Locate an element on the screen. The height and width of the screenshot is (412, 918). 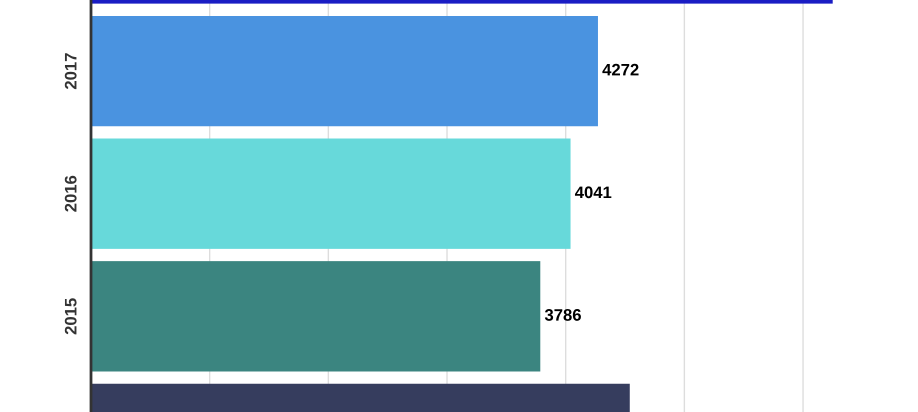
data-label: 4272 is located at coordinates (620, 70).